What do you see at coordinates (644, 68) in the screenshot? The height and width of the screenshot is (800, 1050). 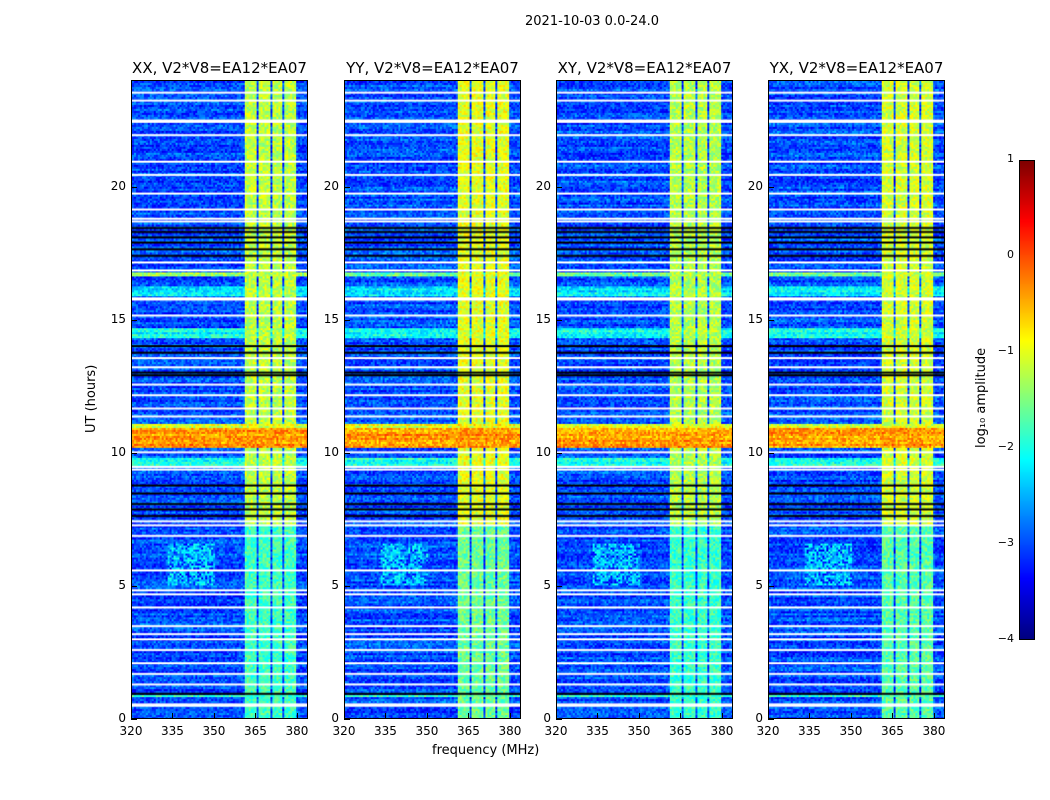 I see `panel-title: XY, V2*V8=EA12*EA07` at bounding box center [644, 68].